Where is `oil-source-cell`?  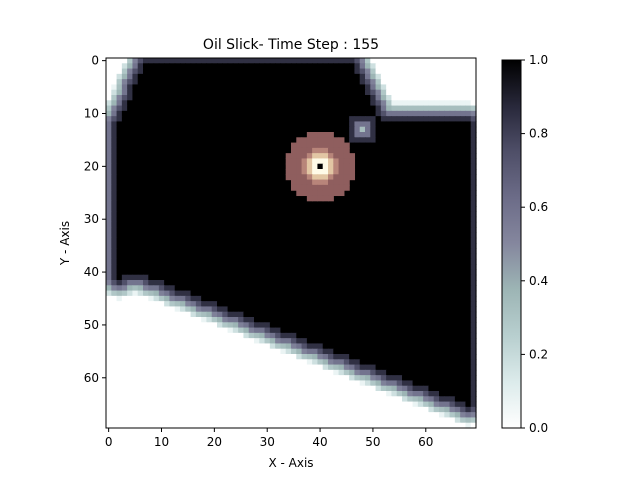
oil-source-cell is located at coordinates (309, 177).